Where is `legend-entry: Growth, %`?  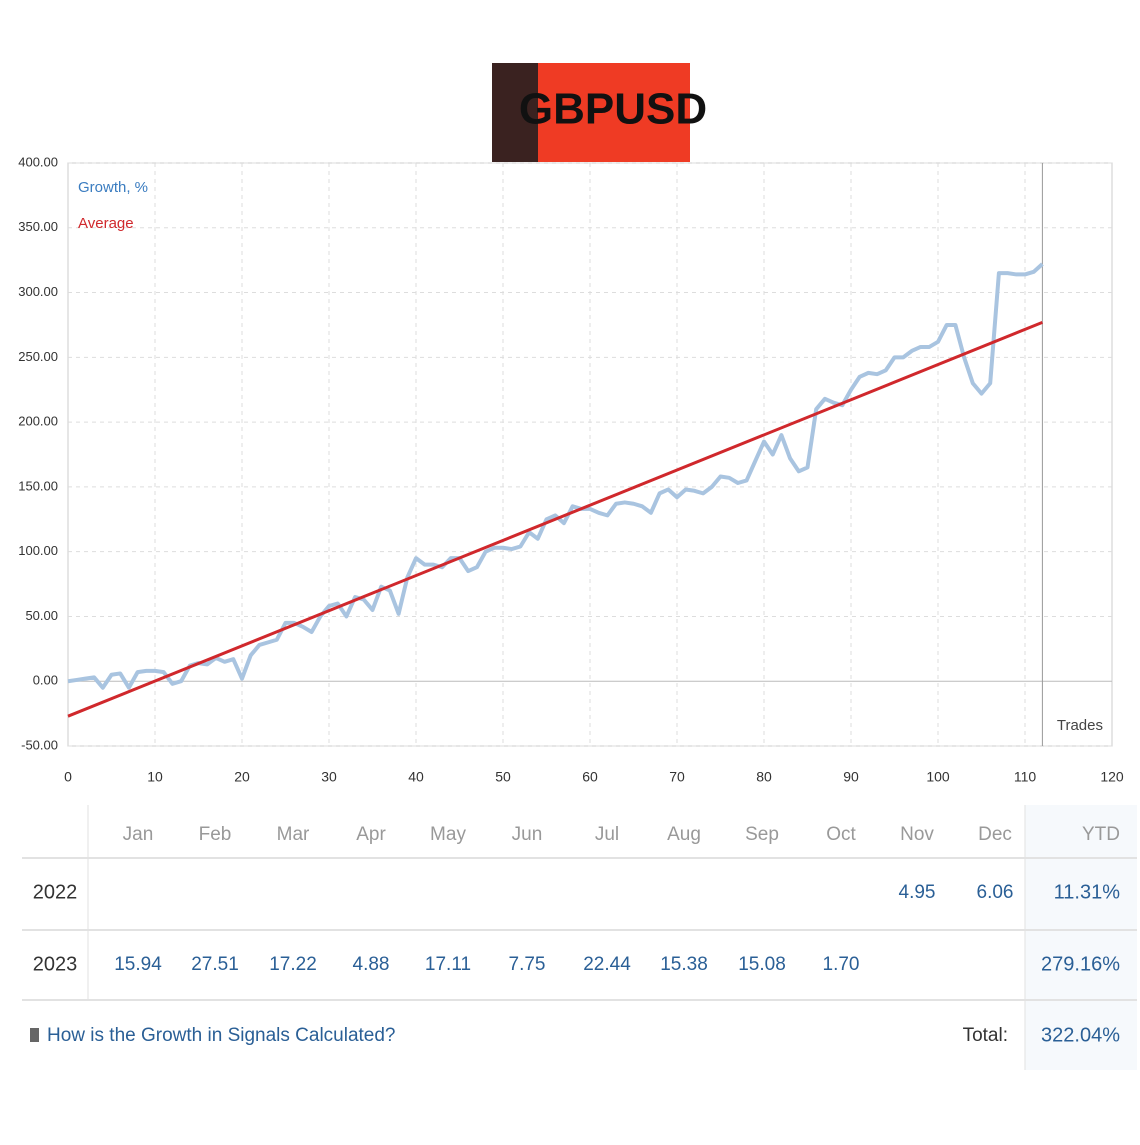
legend-entry: Growth, % is located at coordinates (113, 187).